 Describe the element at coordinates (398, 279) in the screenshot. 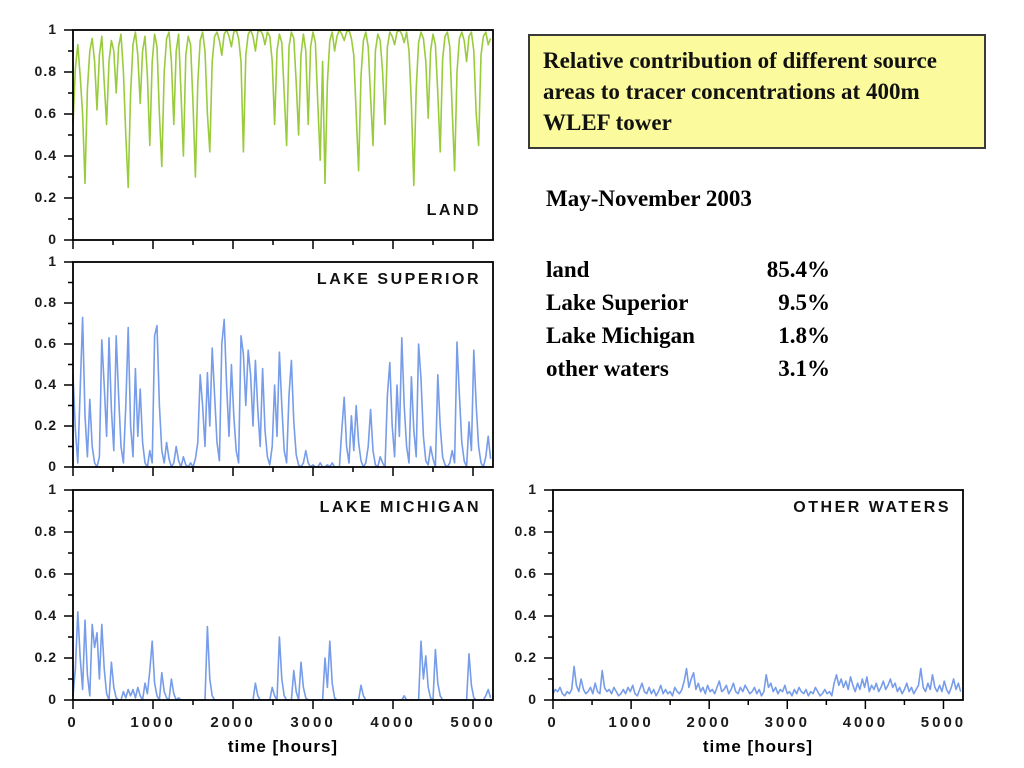

I see `series-label: LAKE SUPERIOR` at that location.